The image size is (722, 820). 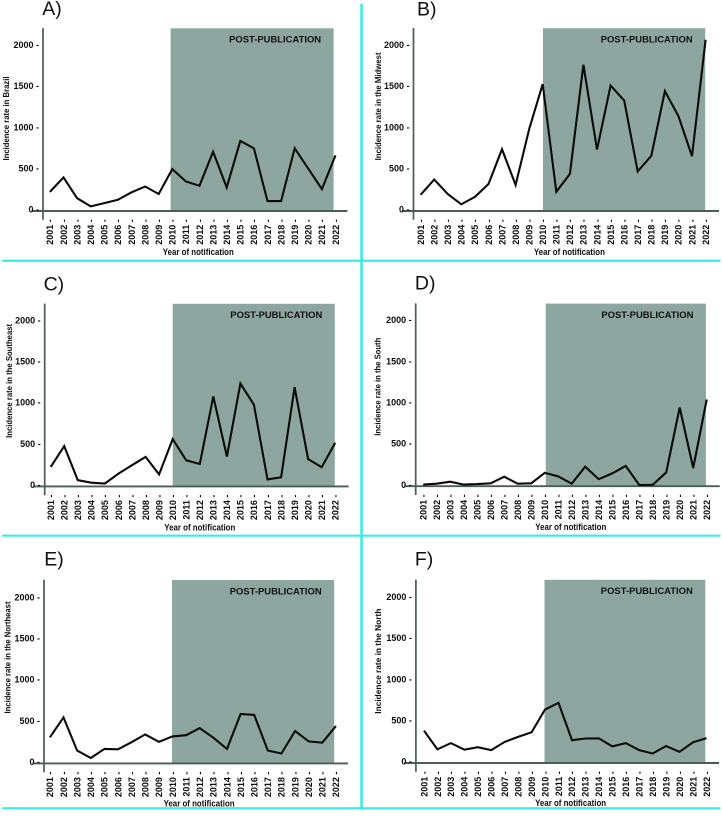 What do you see at coordinates (425, 284) in the screenshot?
I see `svg-text: D)` at bounding box center [425, 284].